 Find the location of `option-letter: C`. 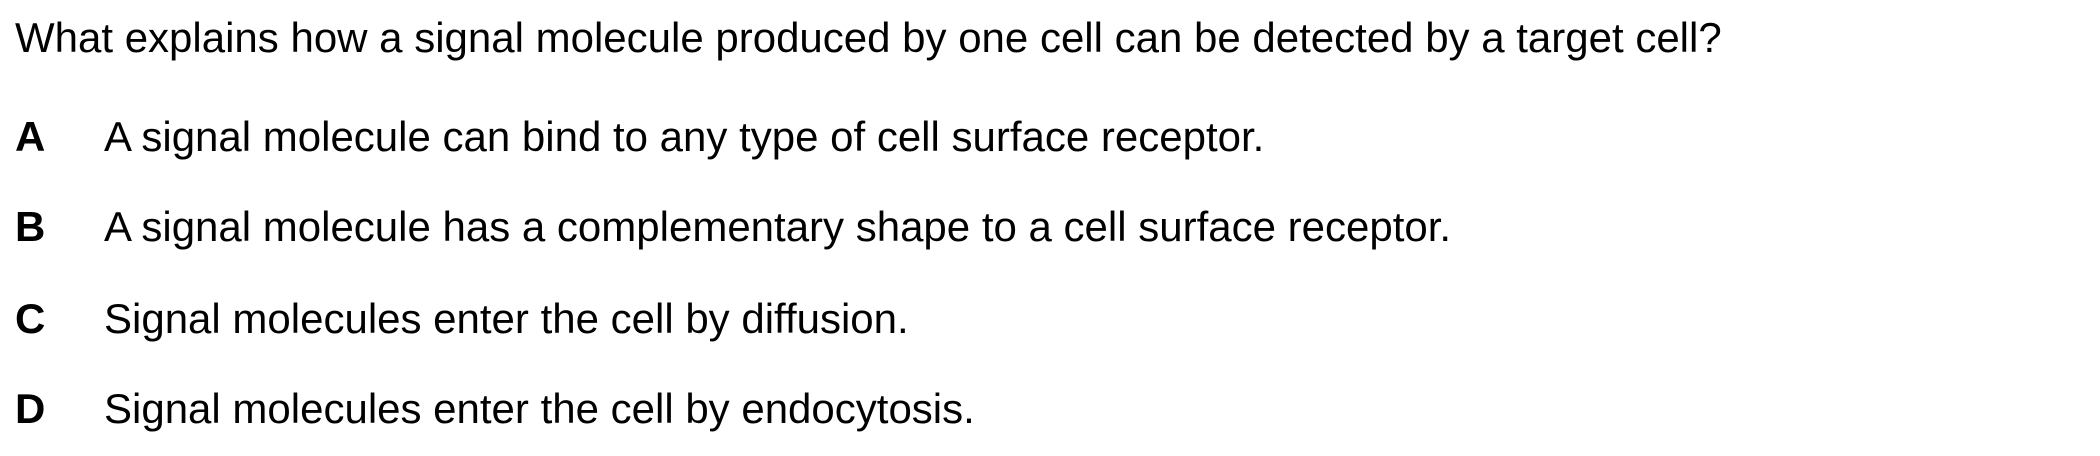

option-letter: C is located at coordinates (30, 319).